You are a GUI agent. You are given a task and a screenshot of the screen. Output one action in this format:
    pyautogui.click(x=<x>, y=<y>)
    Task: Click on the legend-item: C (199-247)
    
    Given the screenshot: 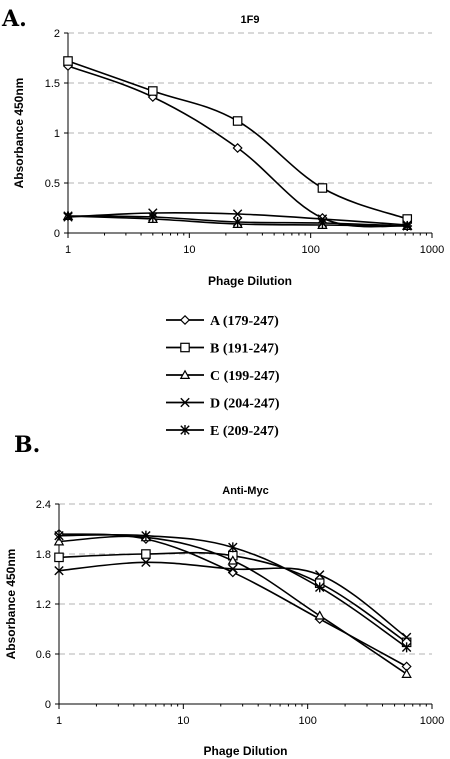 What is the action you would take?
    pyautogui.click(x=223, y=376)
    